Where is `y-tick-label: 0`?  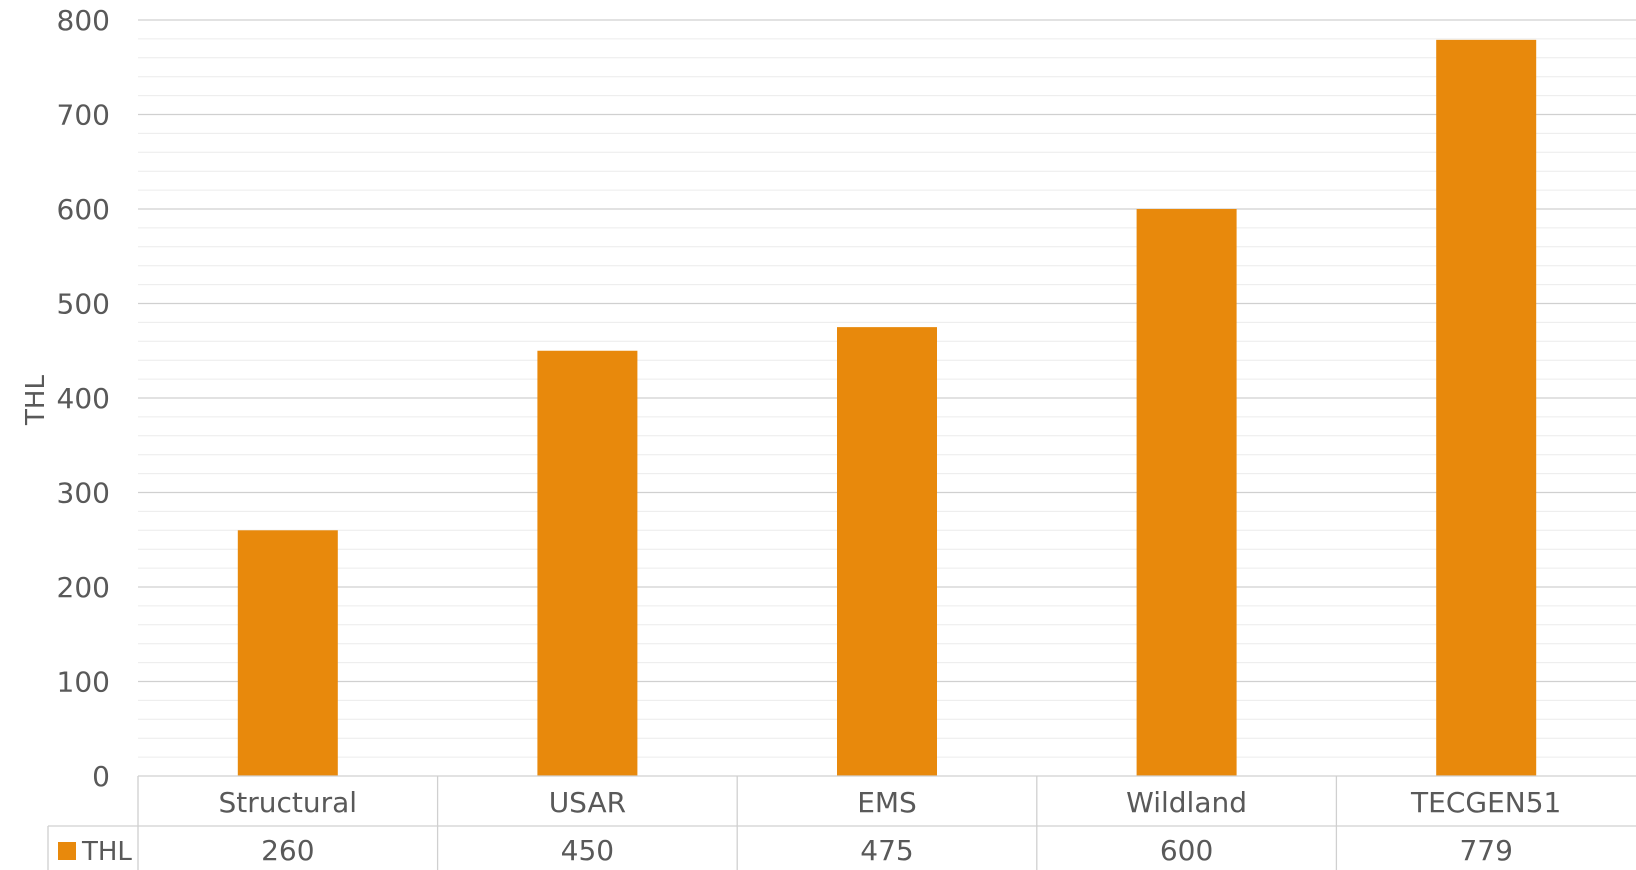
y-tick-label: 0 is located at coordinates (101, 776).